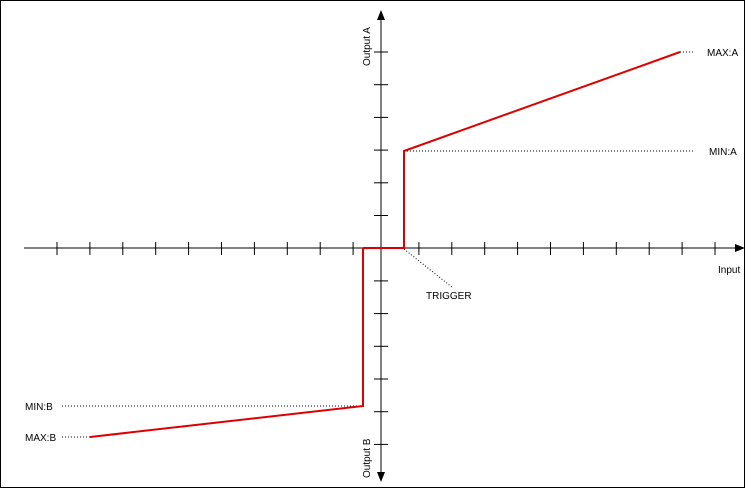  Describe the element at coordinates (381, 477) in the screenshot. I see `output-b-axis-arrow` at that location.